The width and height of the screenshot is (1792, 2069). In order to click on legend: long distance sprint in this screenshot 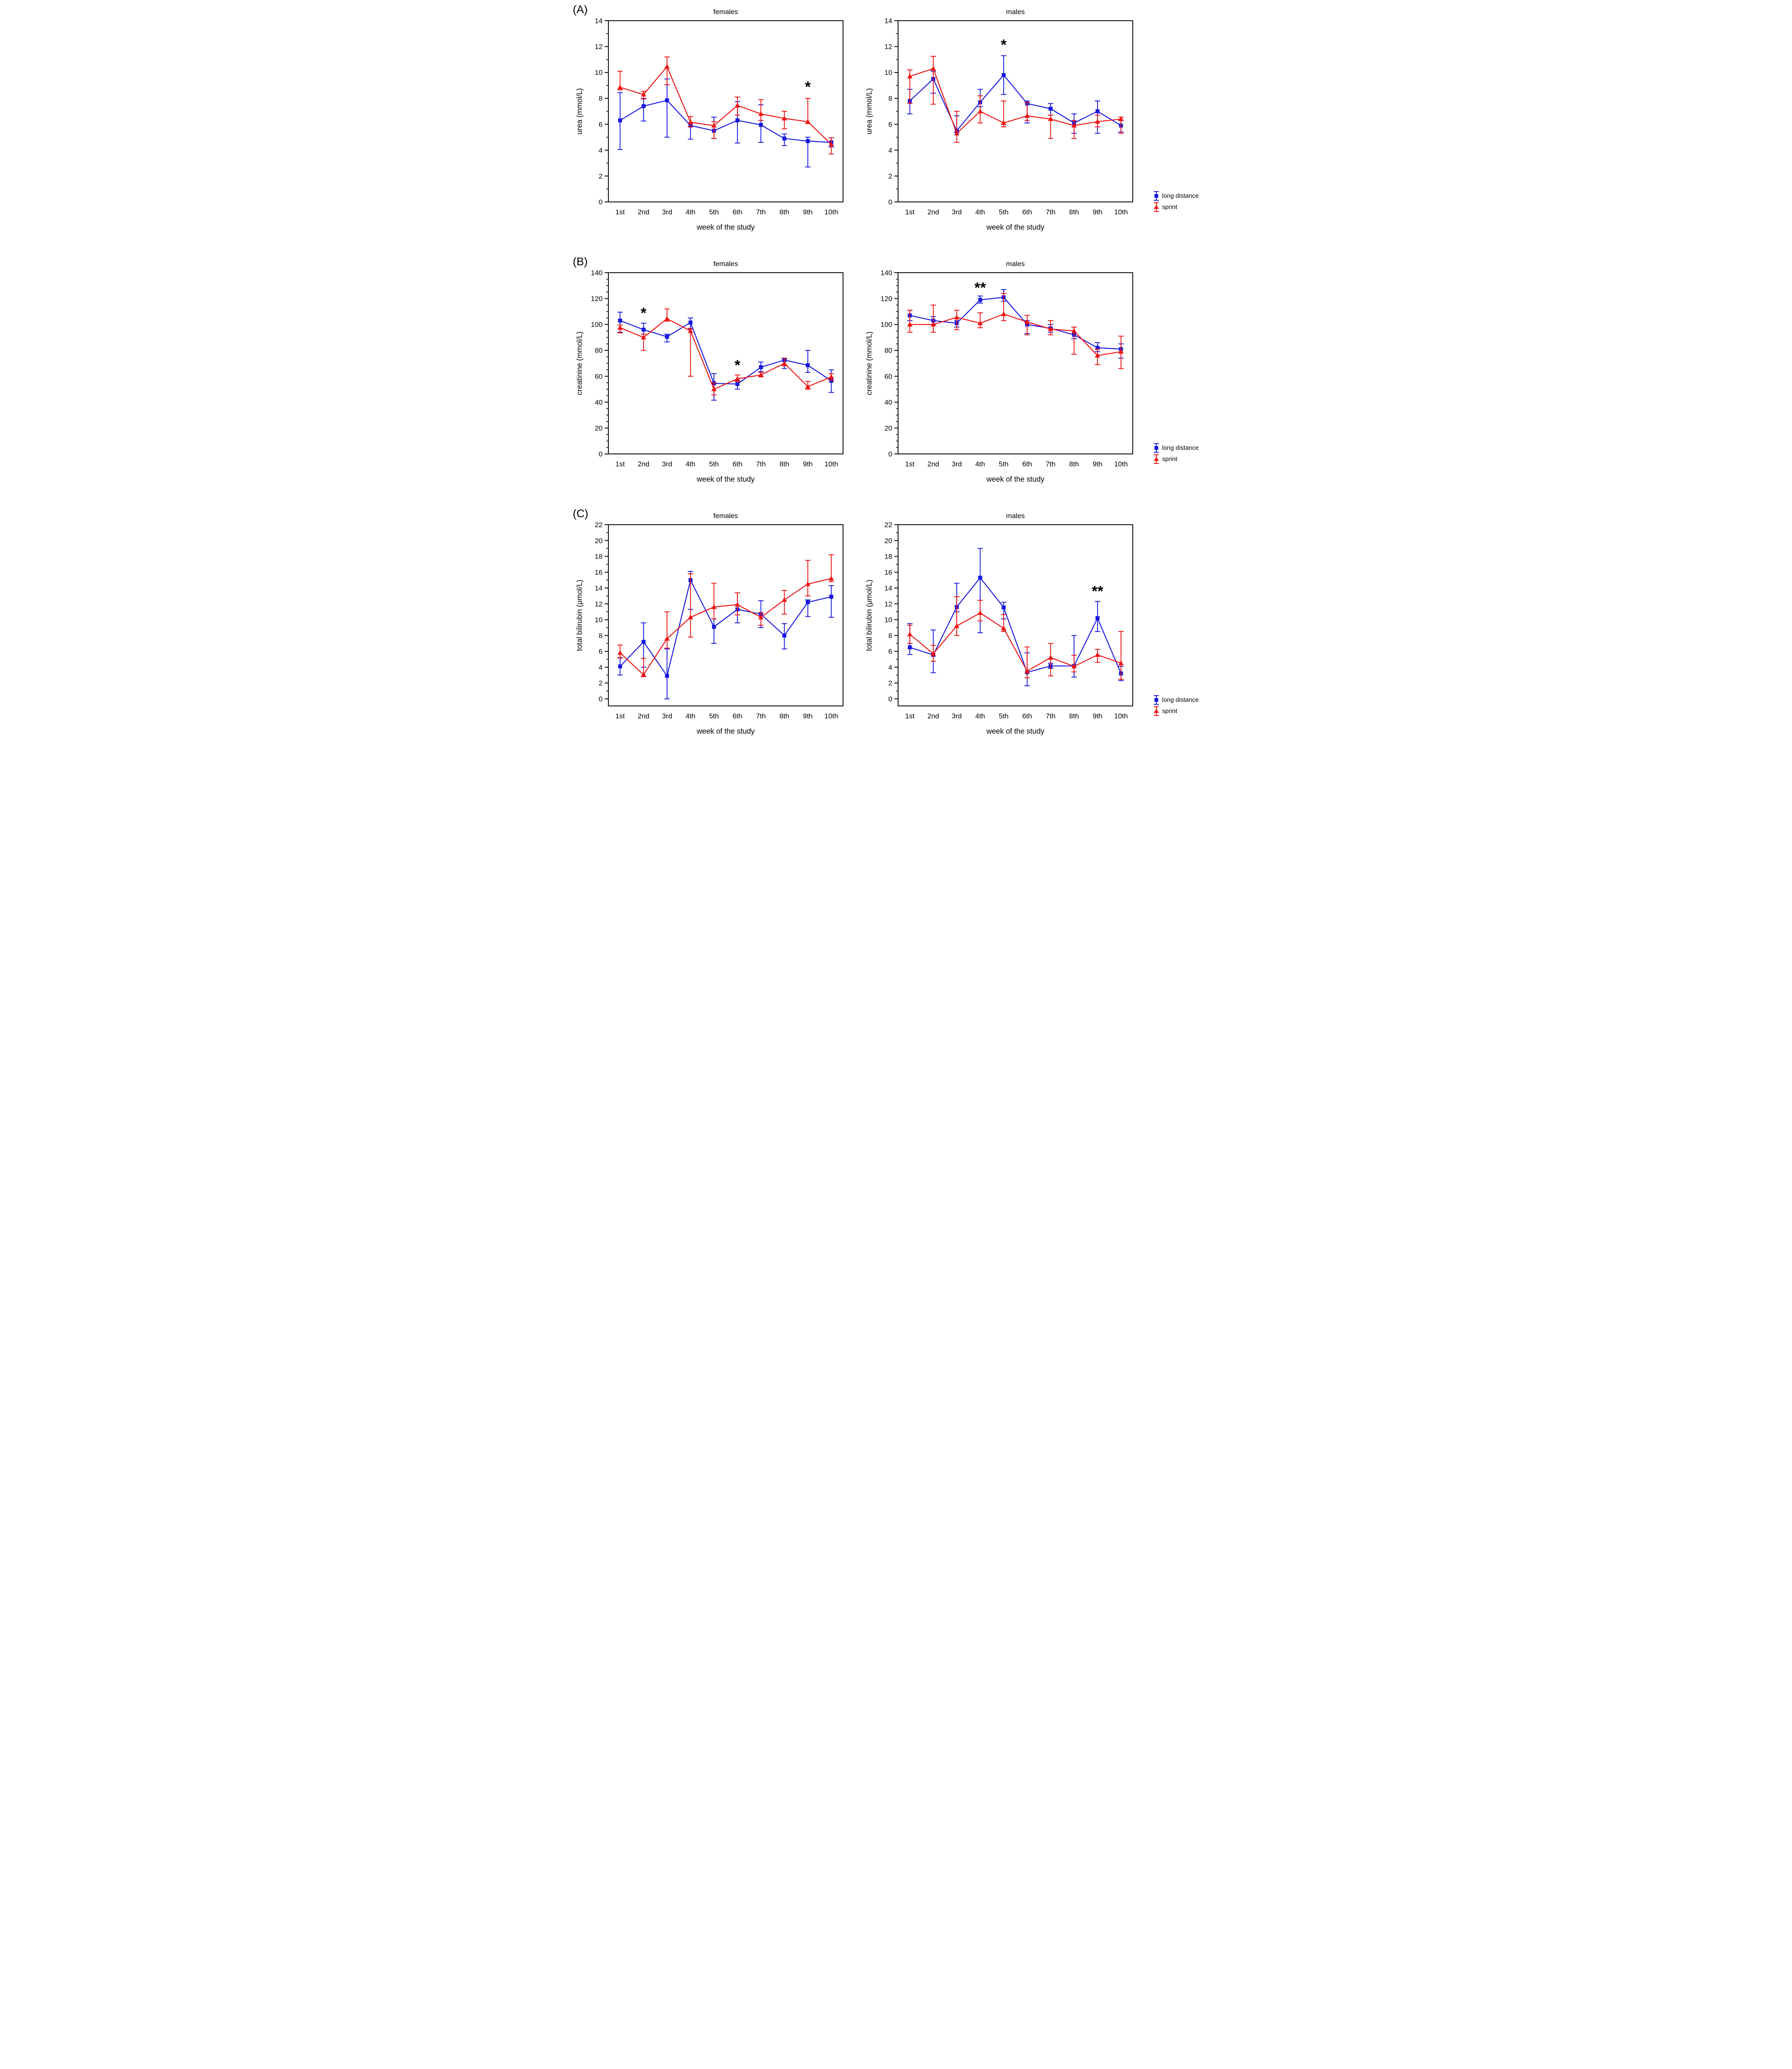, I will do `click(1185, 705)`.